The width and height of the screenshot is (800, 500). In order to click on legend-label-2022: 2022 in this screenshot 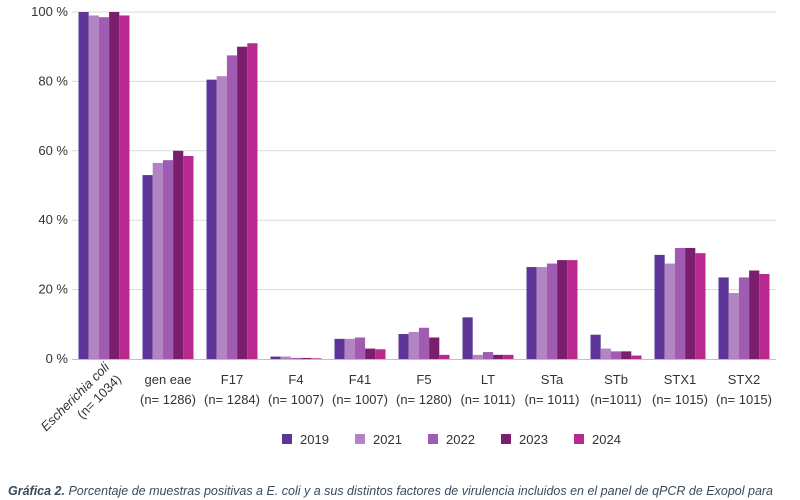, I will do `click(460, 439)`.